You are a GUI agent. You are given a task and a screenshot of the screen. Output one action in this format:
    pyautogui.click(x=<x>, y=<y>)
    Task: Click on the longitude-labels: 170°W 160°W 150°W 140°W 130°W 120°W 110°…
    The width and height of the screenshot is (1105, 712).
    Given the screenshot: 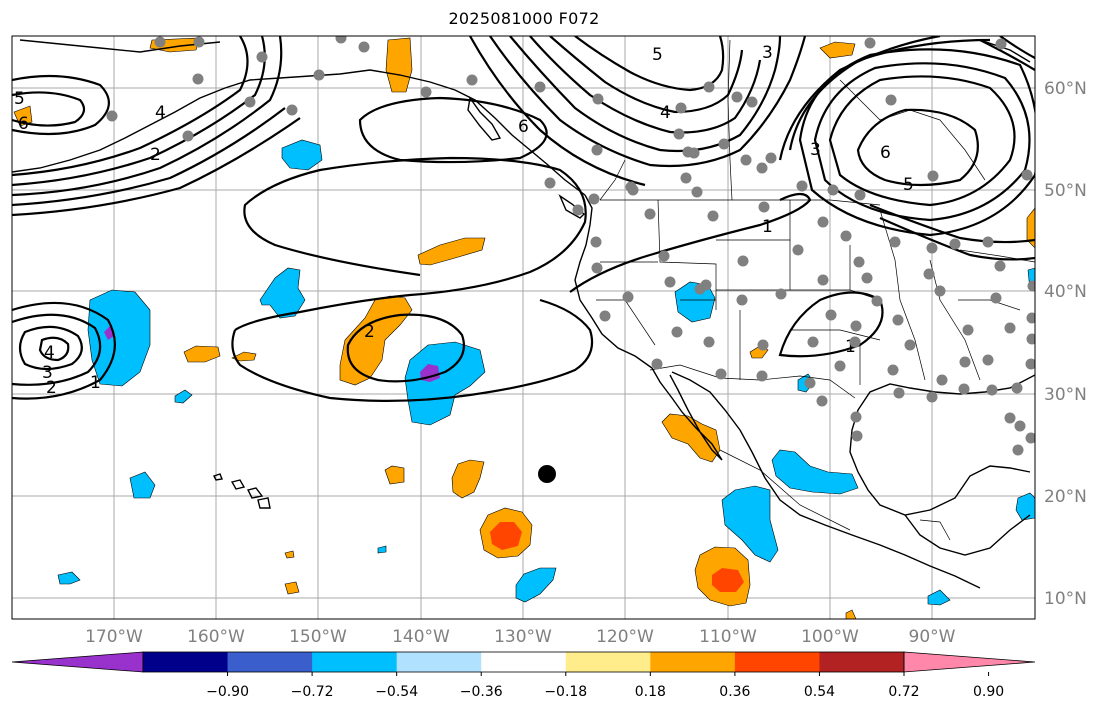 What is the action you would take?
    pyautogui.click(x=520, y=637)
    